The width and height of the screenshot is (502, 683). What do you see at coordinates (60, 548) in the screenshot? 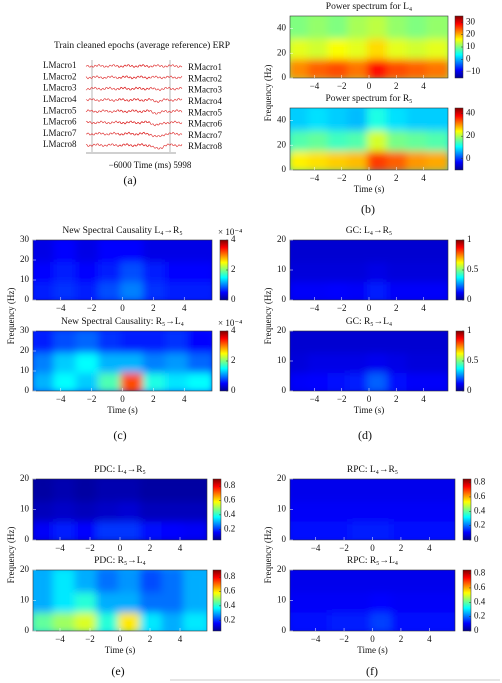
I see `x-tick-label: −4` at bounding box center [60, 548].